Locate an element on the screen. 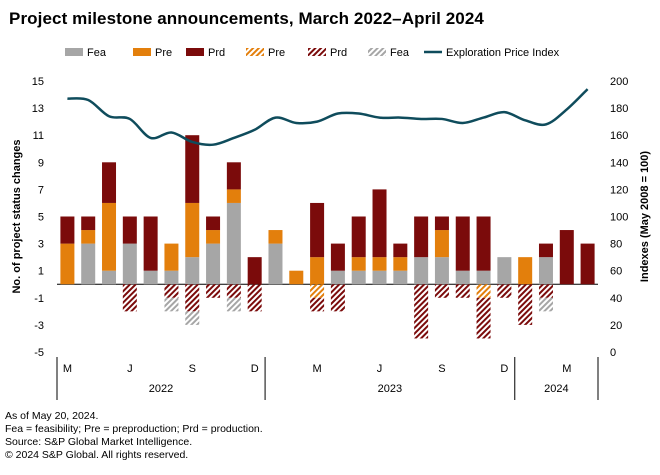 The image size is (660, 475). y-tick-label: 13 is located at coordinates (38, 109).